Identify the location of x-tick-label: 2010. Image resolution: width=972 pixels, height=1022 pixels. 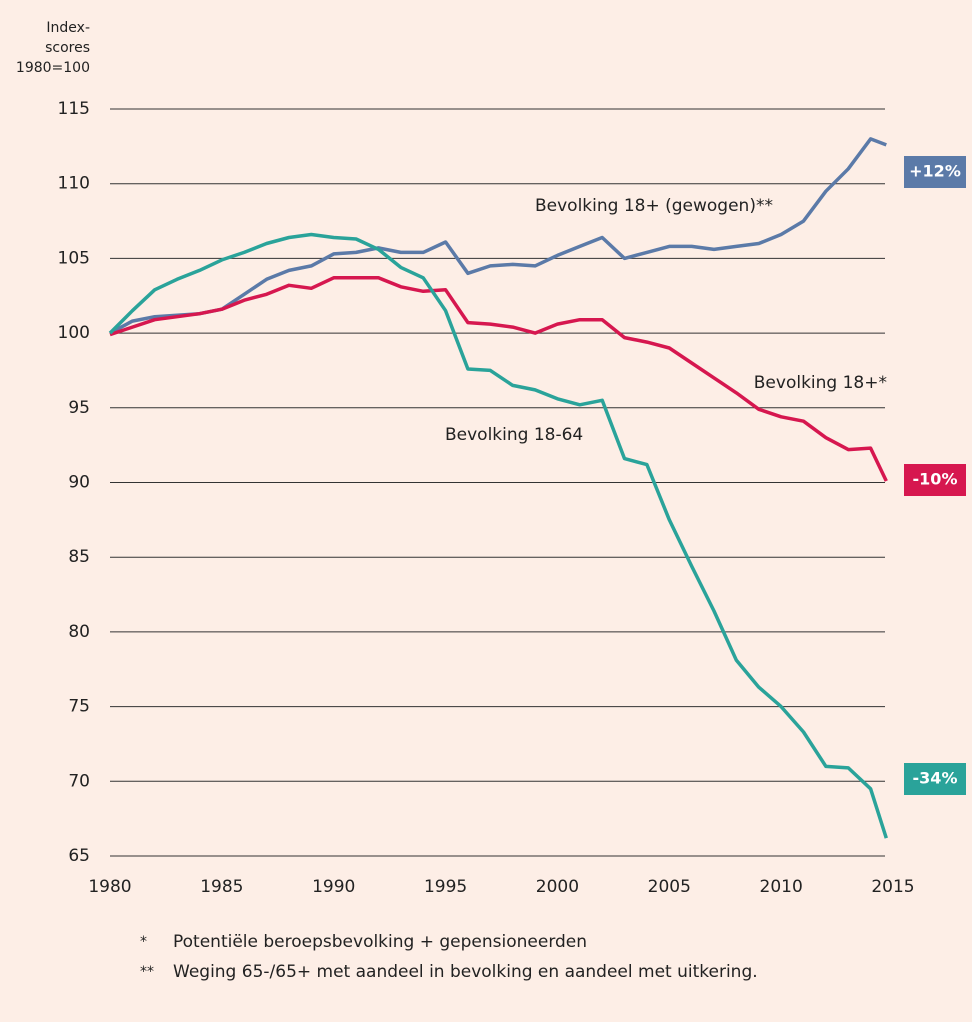
(781, 887).